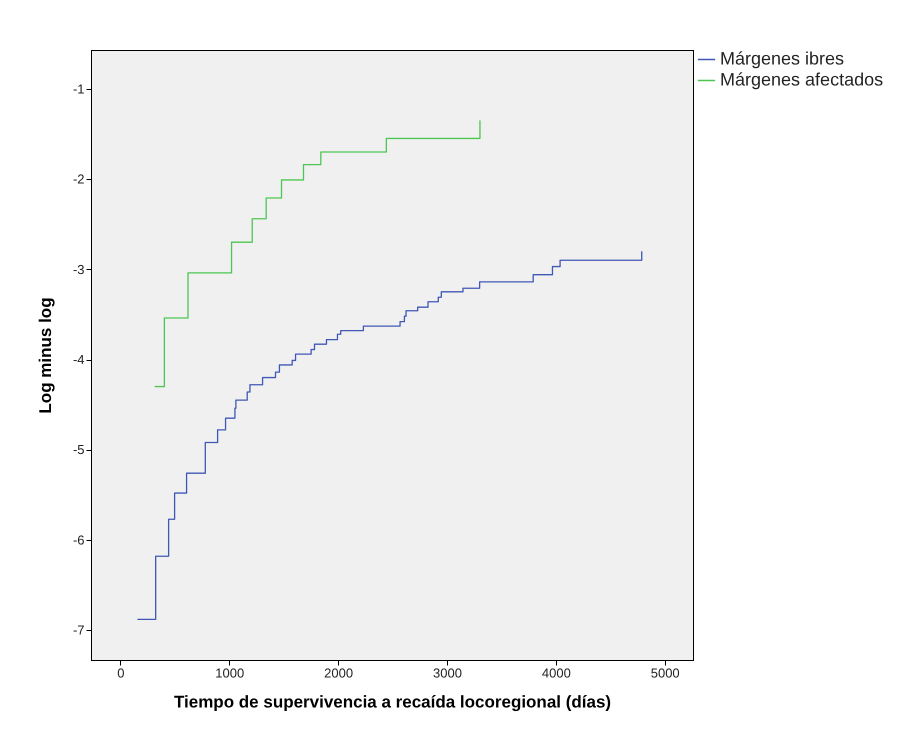 This screenshot has height=742, width=919. What do you see at coordinates (782, 58) in the screenshot?
I see `legend-label: Márgenes ibres` at bounding box center [782, 58].